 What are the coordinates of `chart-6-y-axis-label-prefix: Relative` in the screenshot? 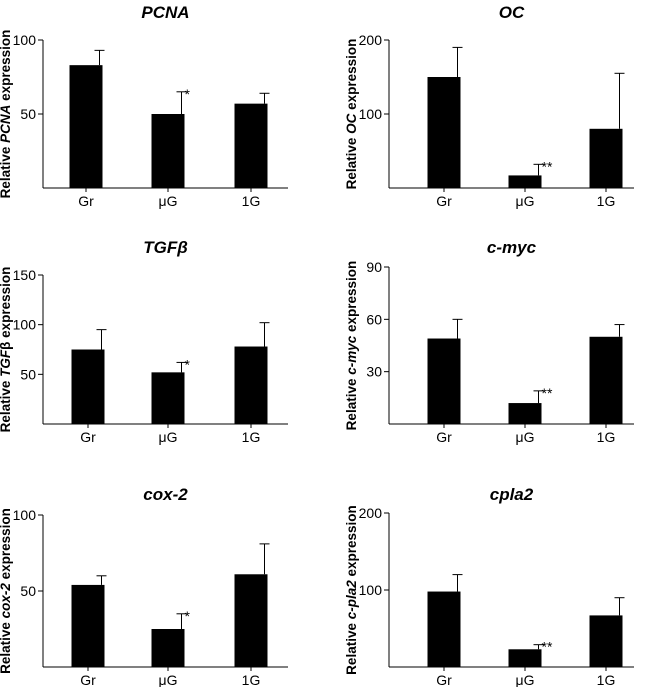 It's located at (351, 647).